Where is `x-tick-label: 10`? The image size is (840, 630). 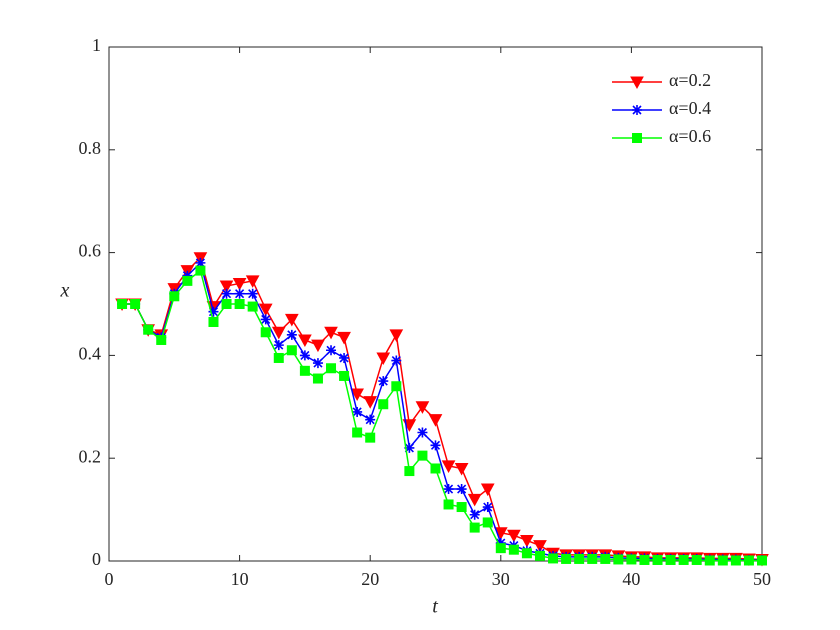 x-tick-label: 10 is located at coordinates (240, 579).